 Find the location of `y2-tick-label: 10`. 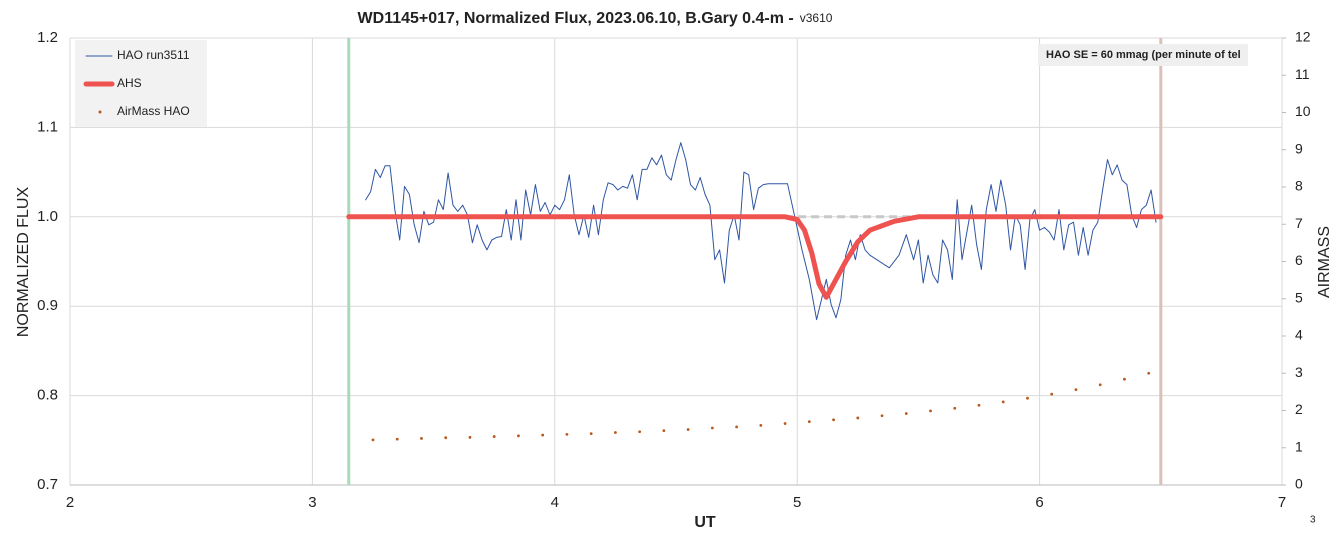

y2-tick-label: 10 is located at coordinates (1303, 111).